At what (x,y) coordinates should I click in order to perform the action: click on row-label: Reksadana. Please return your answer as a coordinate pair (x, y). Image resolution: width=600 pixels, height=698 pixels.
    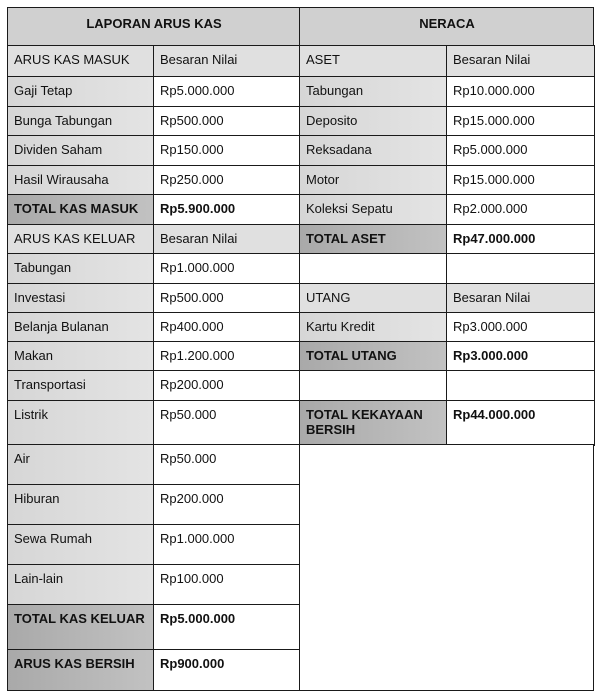
    Looking at the image, I should click on (373, 151).